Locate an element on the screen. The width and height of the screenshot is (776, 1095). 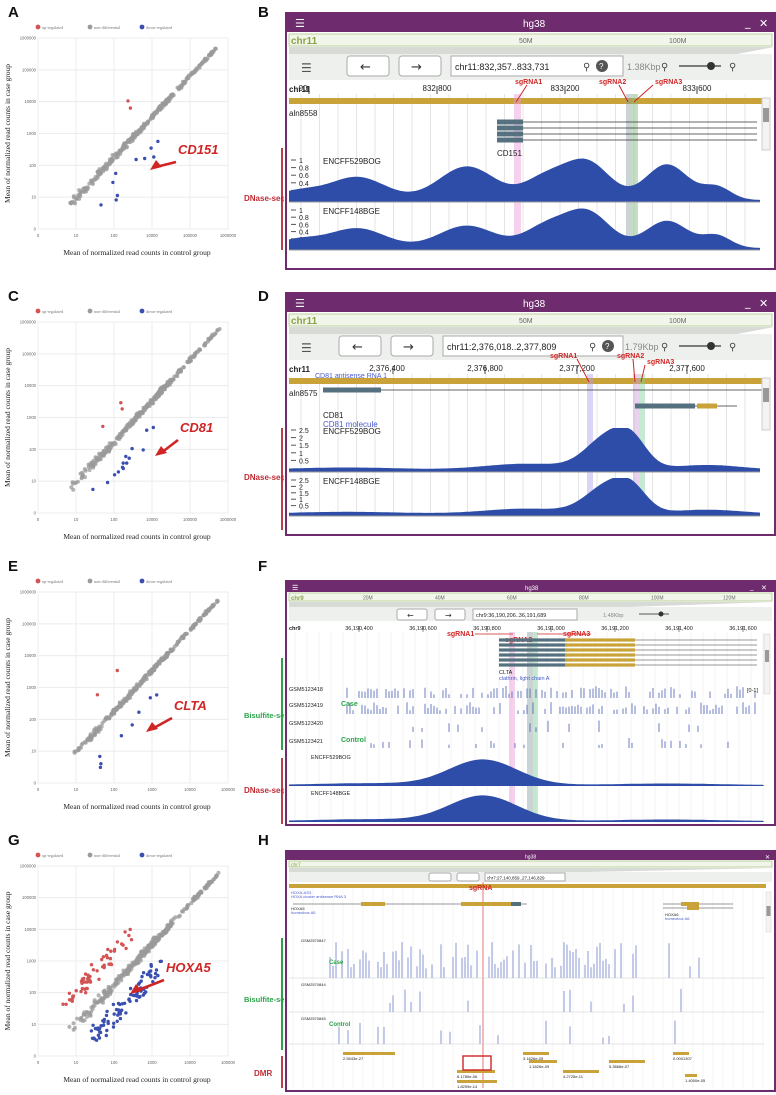
legend-up-marker is located at coordinates (38, 311).